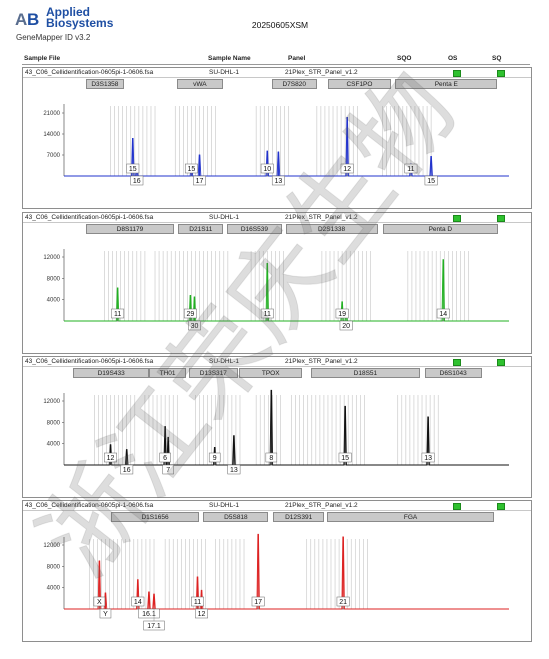 The width and height of the screenshot is (549, 659). I want to click on locus-bar-d8s1179: D8S1179, so click(130, 229).